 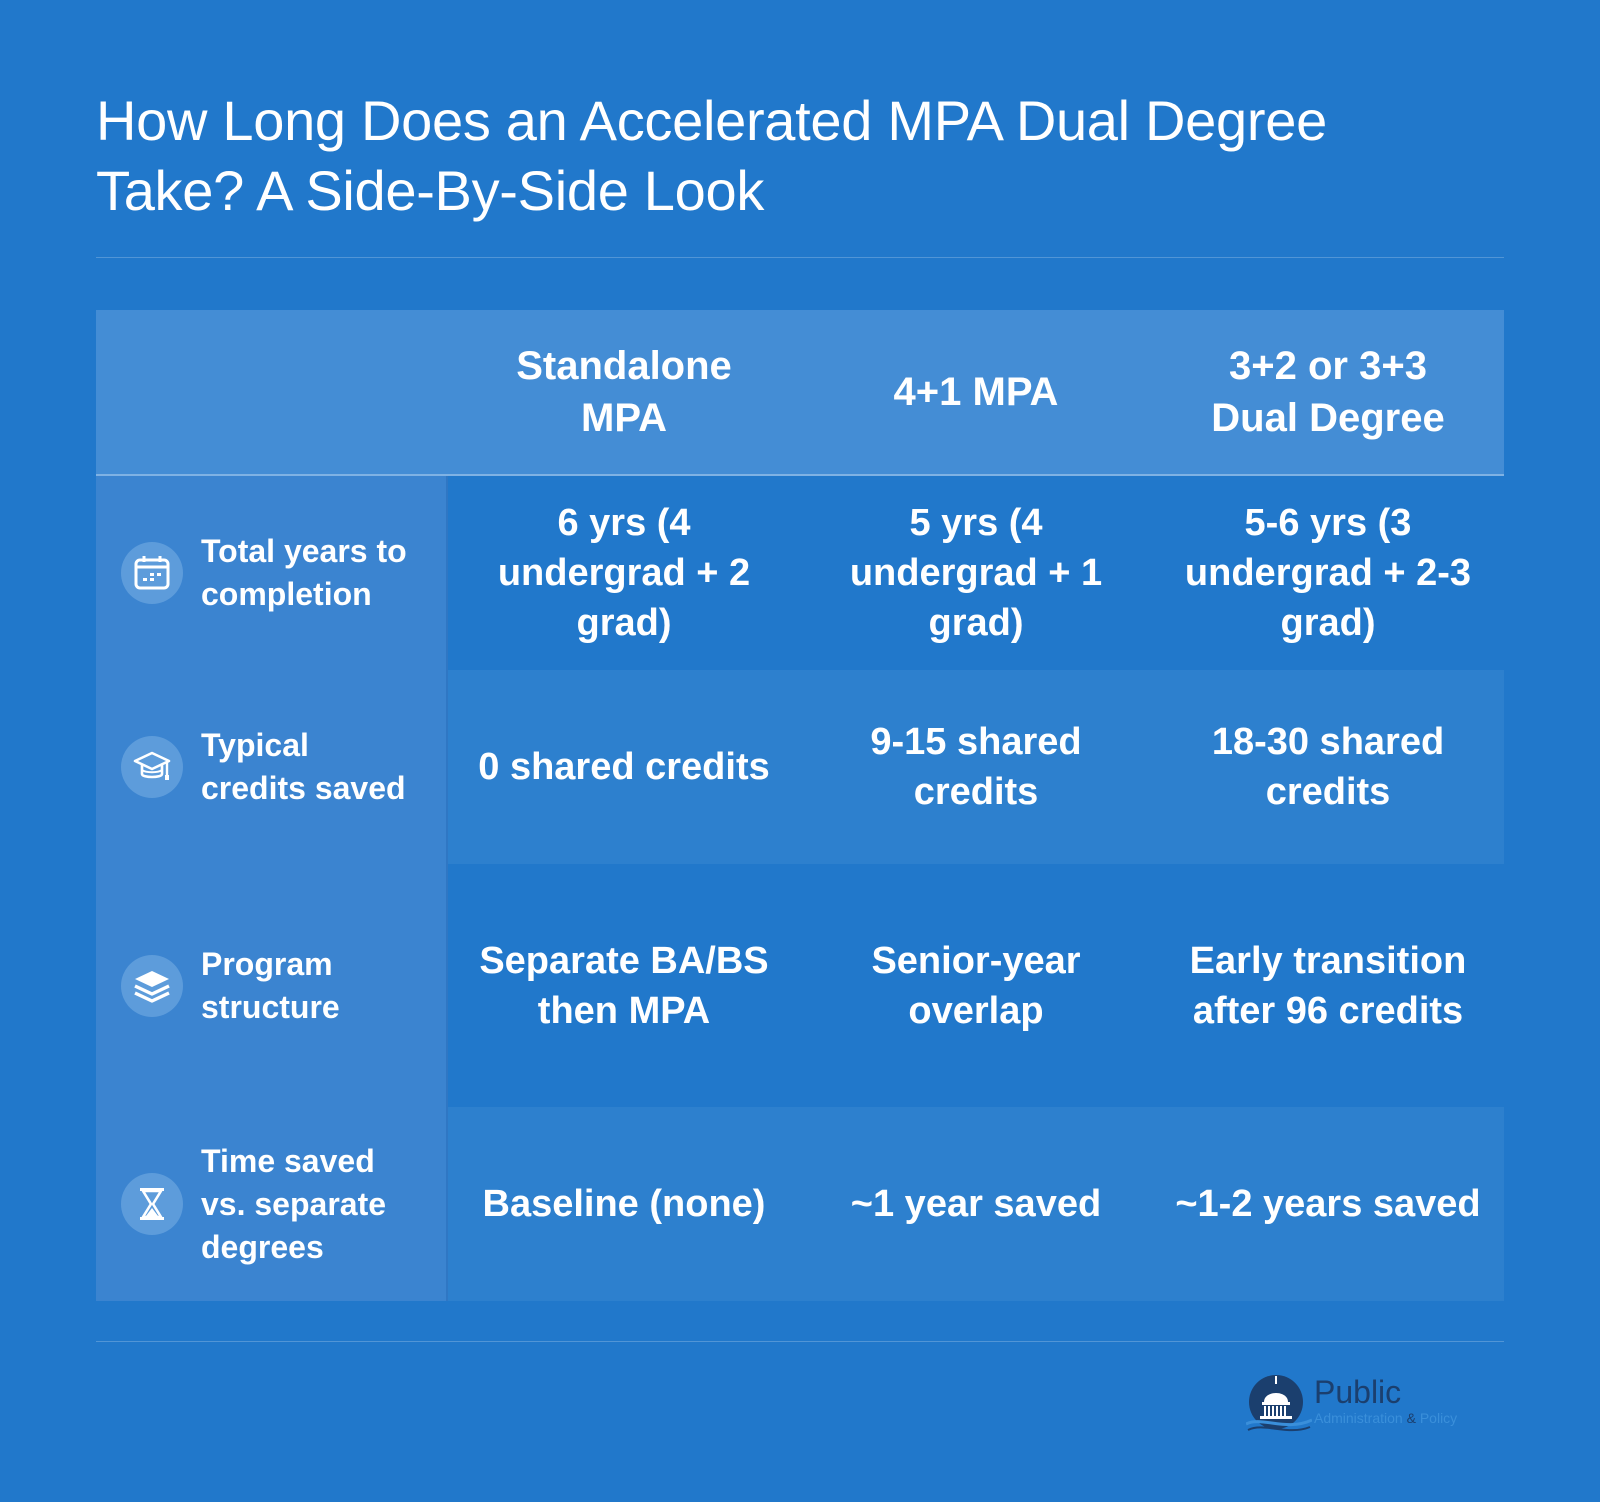 What do you see at coordinates (1328, 1204) in the screenshot?
I see `table-cell: ~1-2 years saved` at bounding box center [1328, 1204].